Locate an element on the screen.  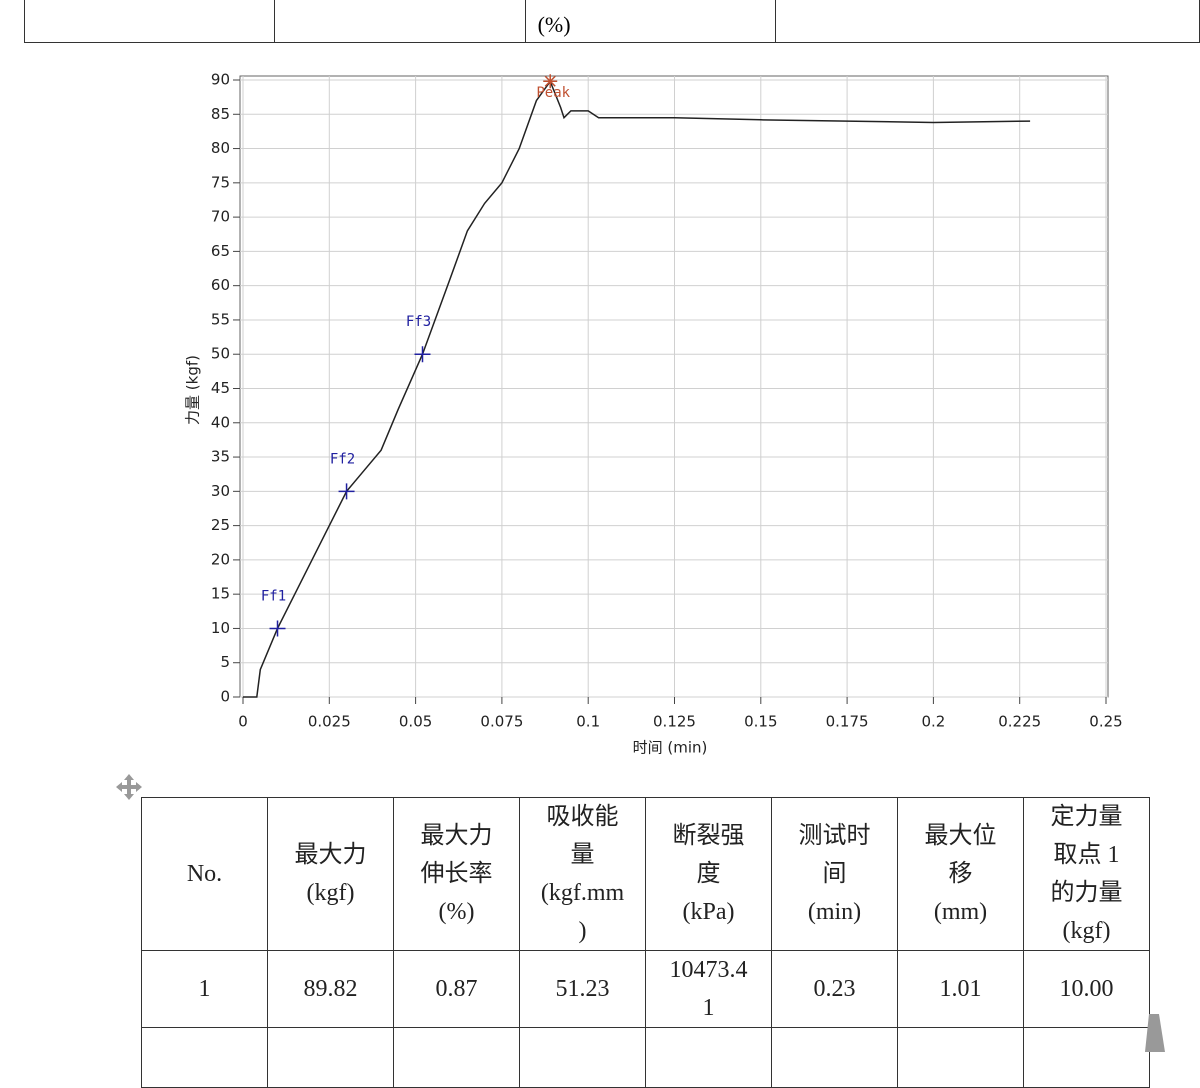
data-cell: 51.23 is located at coordinates (582, 989).